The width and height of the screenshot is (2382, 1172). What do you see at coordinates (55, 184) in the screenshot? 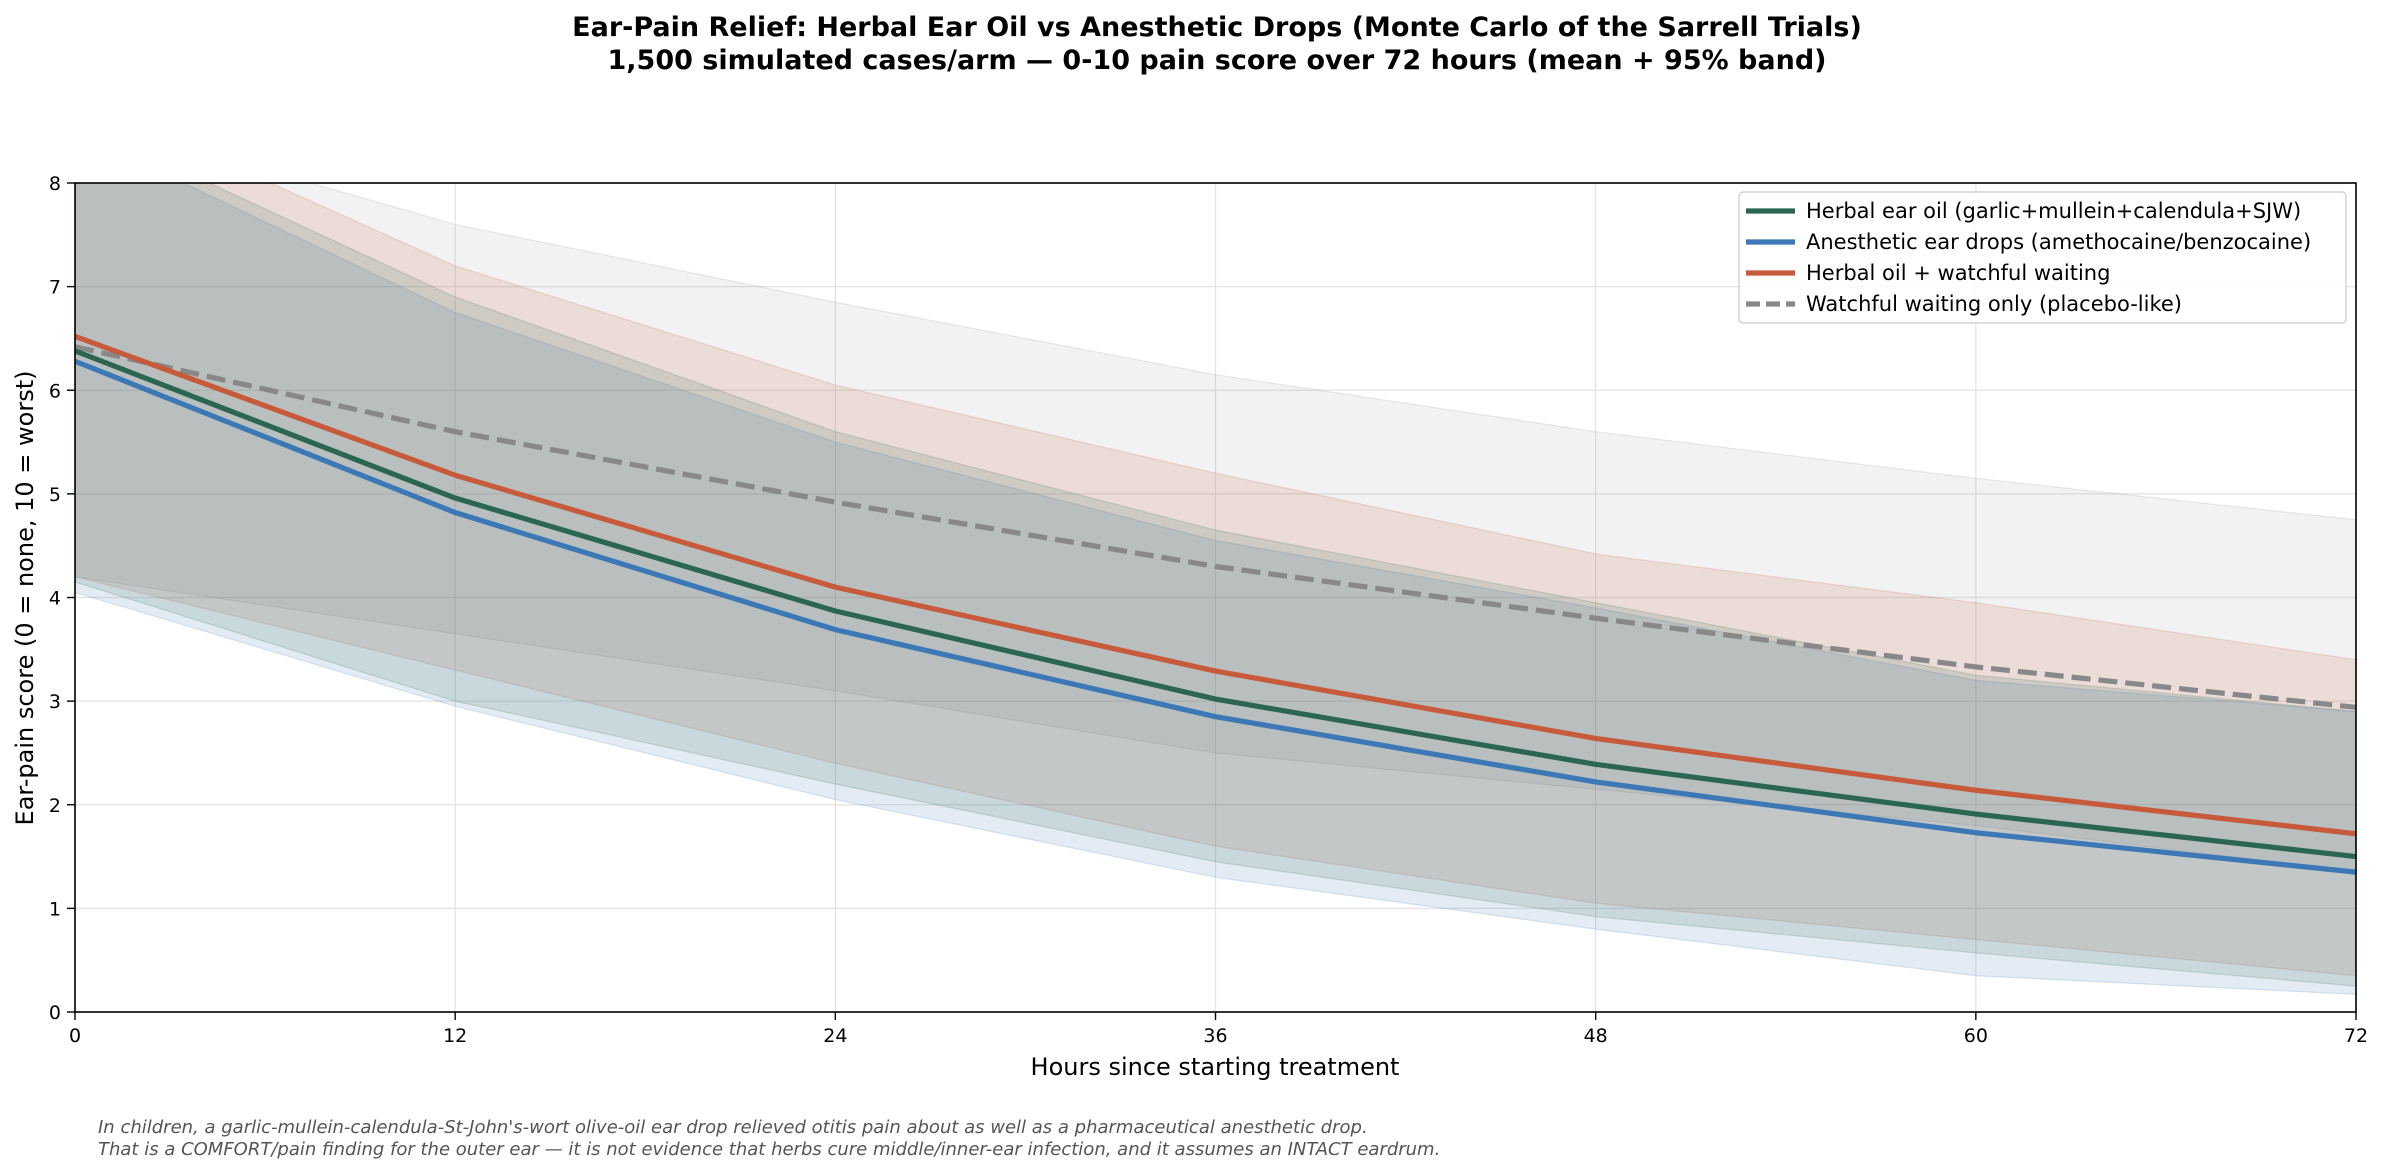
I see `y-tick-label: 8` at bounding box center [55, 184].